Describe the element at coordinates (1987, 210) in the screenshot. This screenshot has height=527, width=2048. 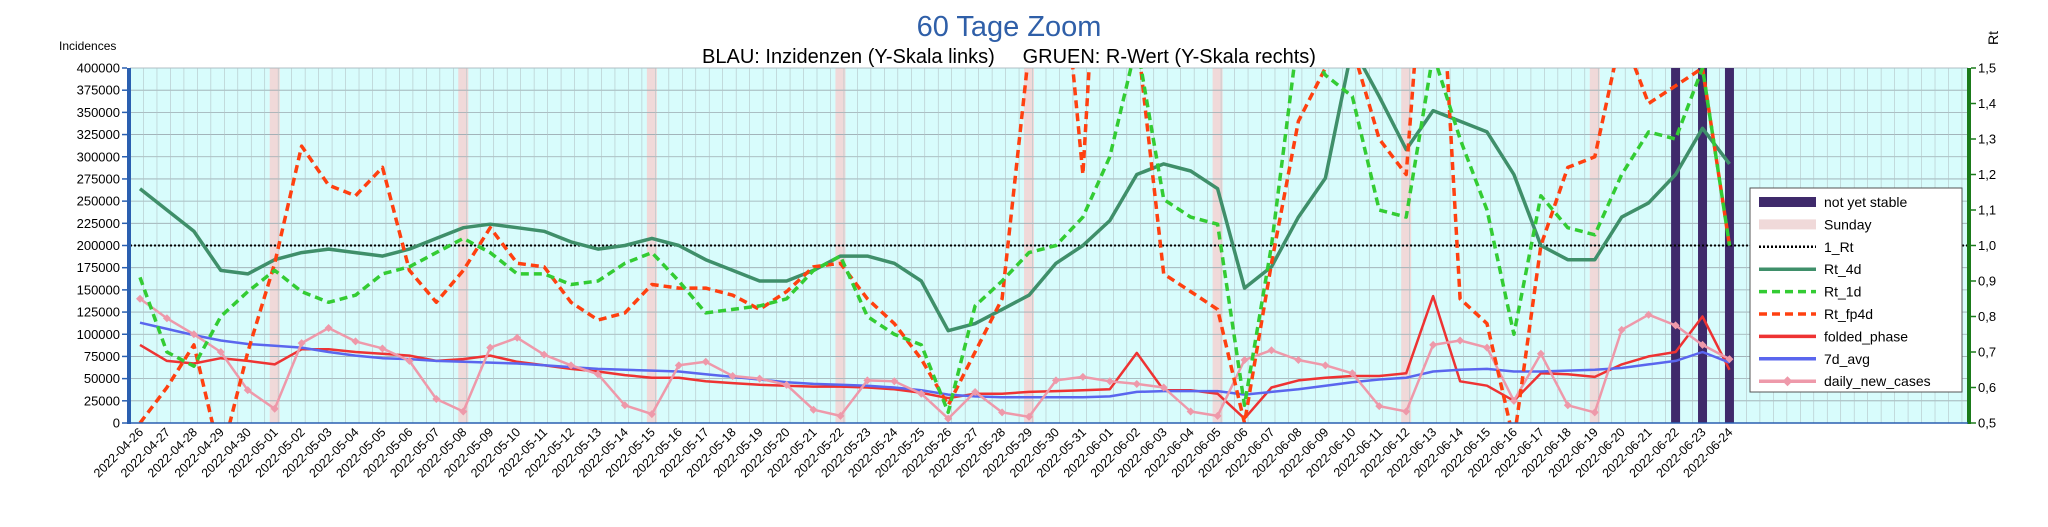
I see `y-right-tick-label: 1,1` at that location.